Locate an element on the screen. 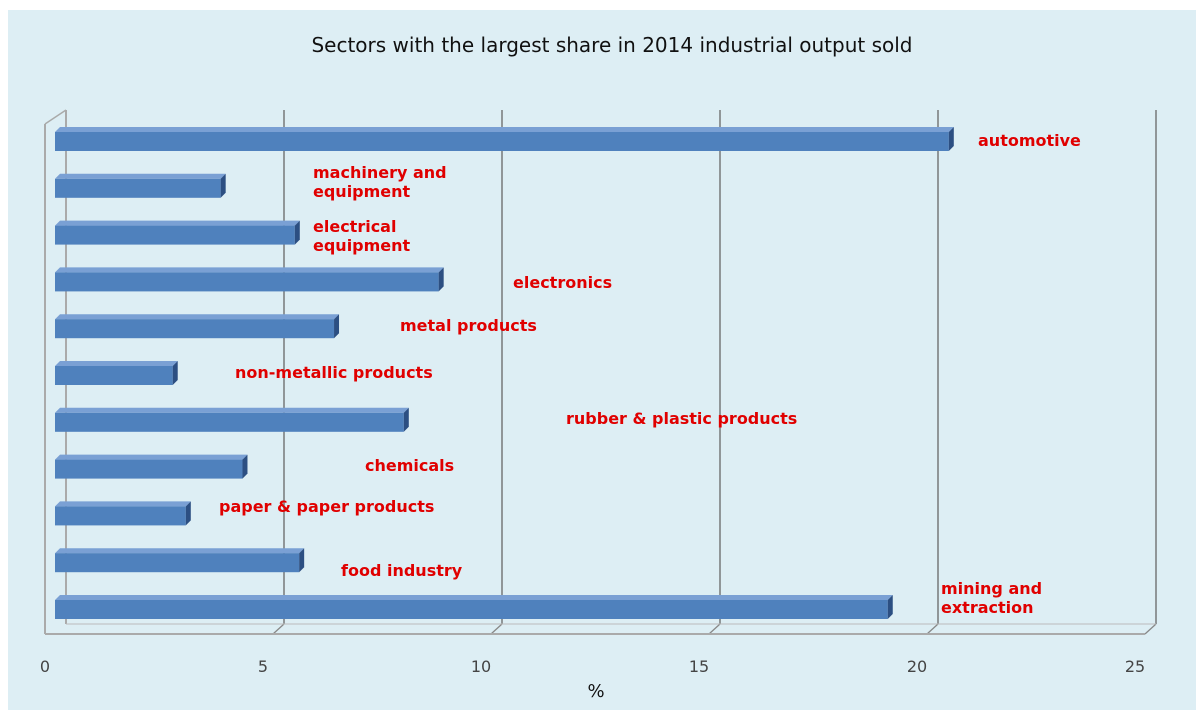 The height and width of the screenshot is (717, 1204). x-tick-label: 0 is located at coordinates (45, 666).